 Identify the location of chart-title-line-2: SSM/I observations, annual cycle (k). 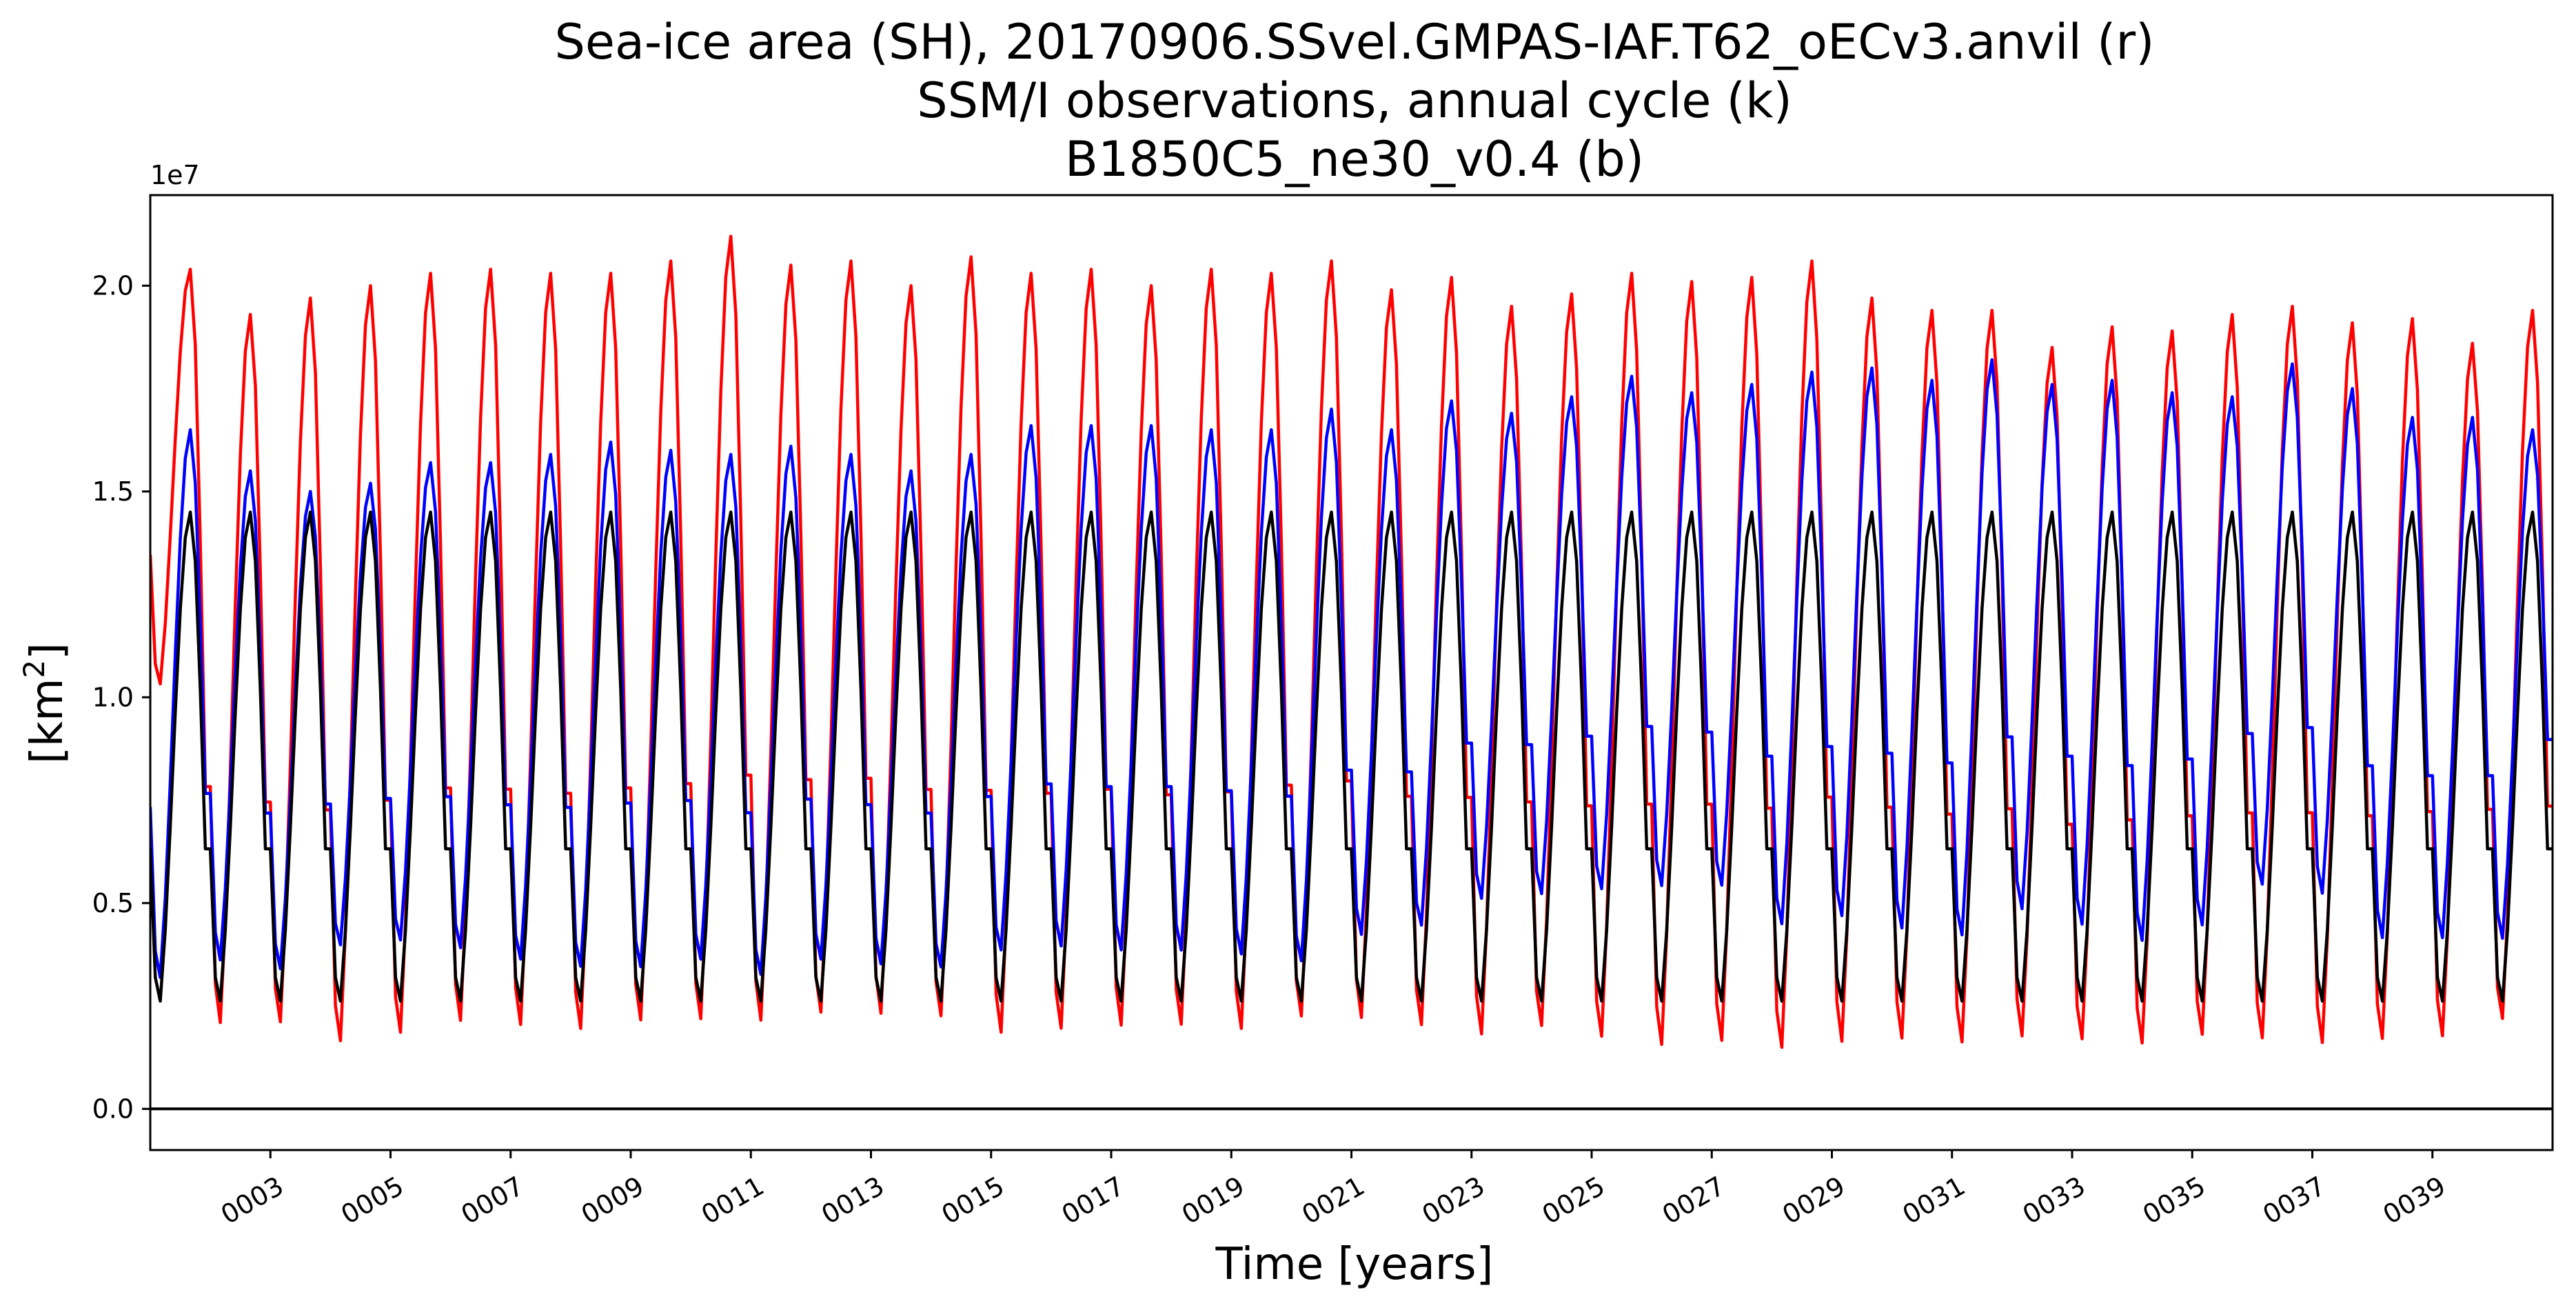
(1354, 100).